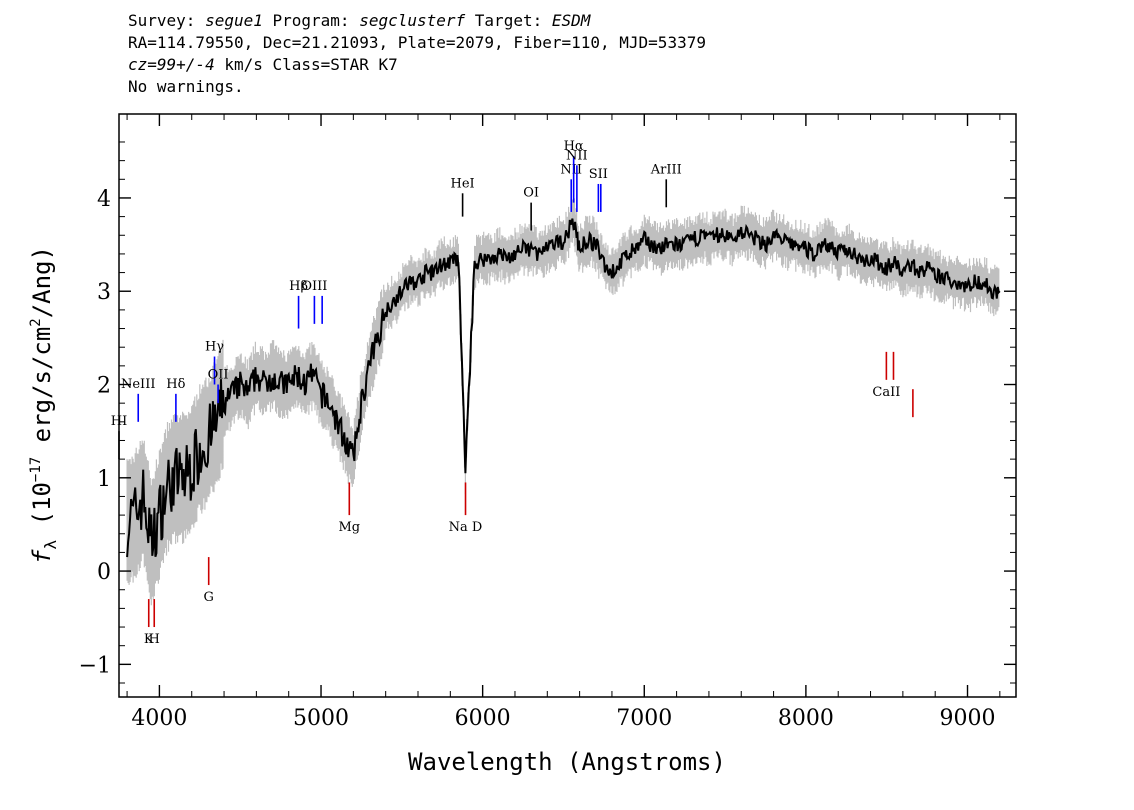 The width and height of the screenshot is (1134, 810). What do you see at coordinates (531, 193) in the screenshot?
I see `sky-line-label-1: OI` at bounding box center [531, 193].